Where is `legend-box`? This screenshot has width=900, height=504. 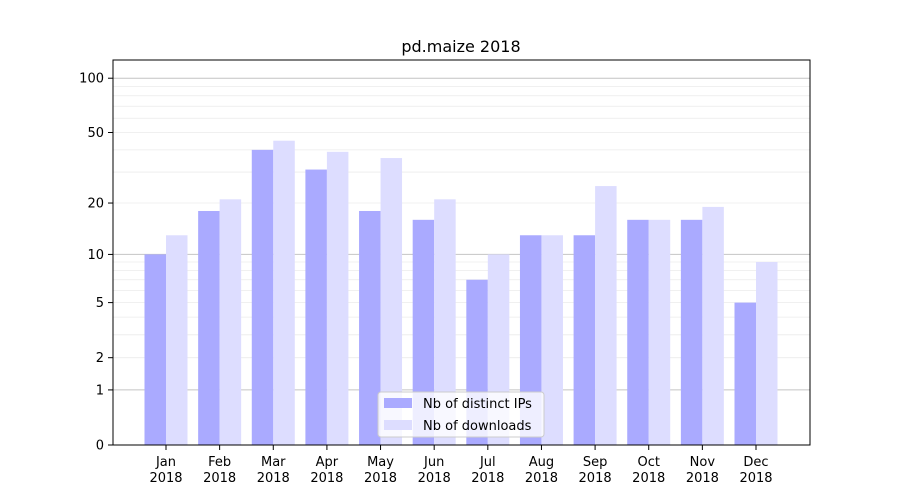 legend-box is located at coordinates (461, 414).